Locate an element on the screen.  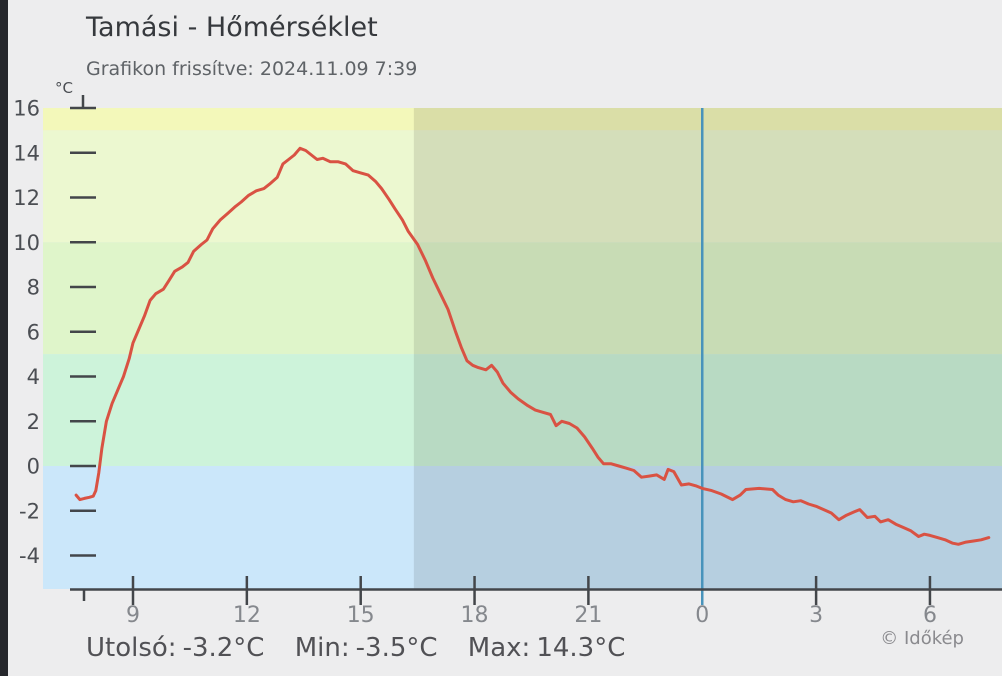
stat-last: Utolsó: -3.2°C is located at coordinates (175, 648).